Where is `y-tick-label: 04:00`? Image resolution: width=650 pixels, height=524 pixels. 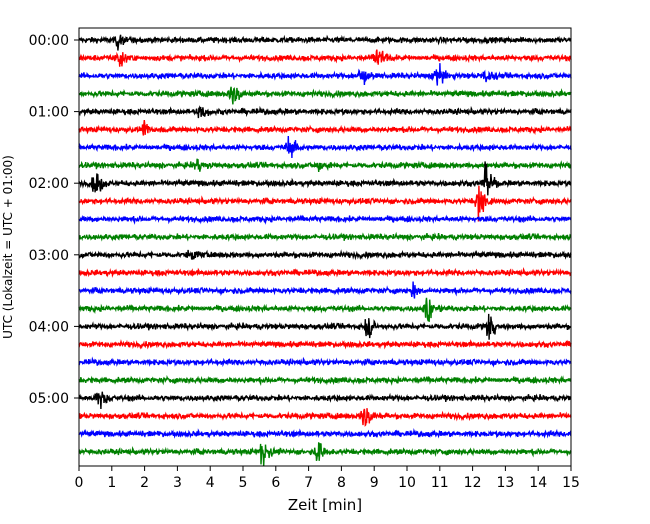
y-tick-label: 04:00 is located at coordinates (49, 327).